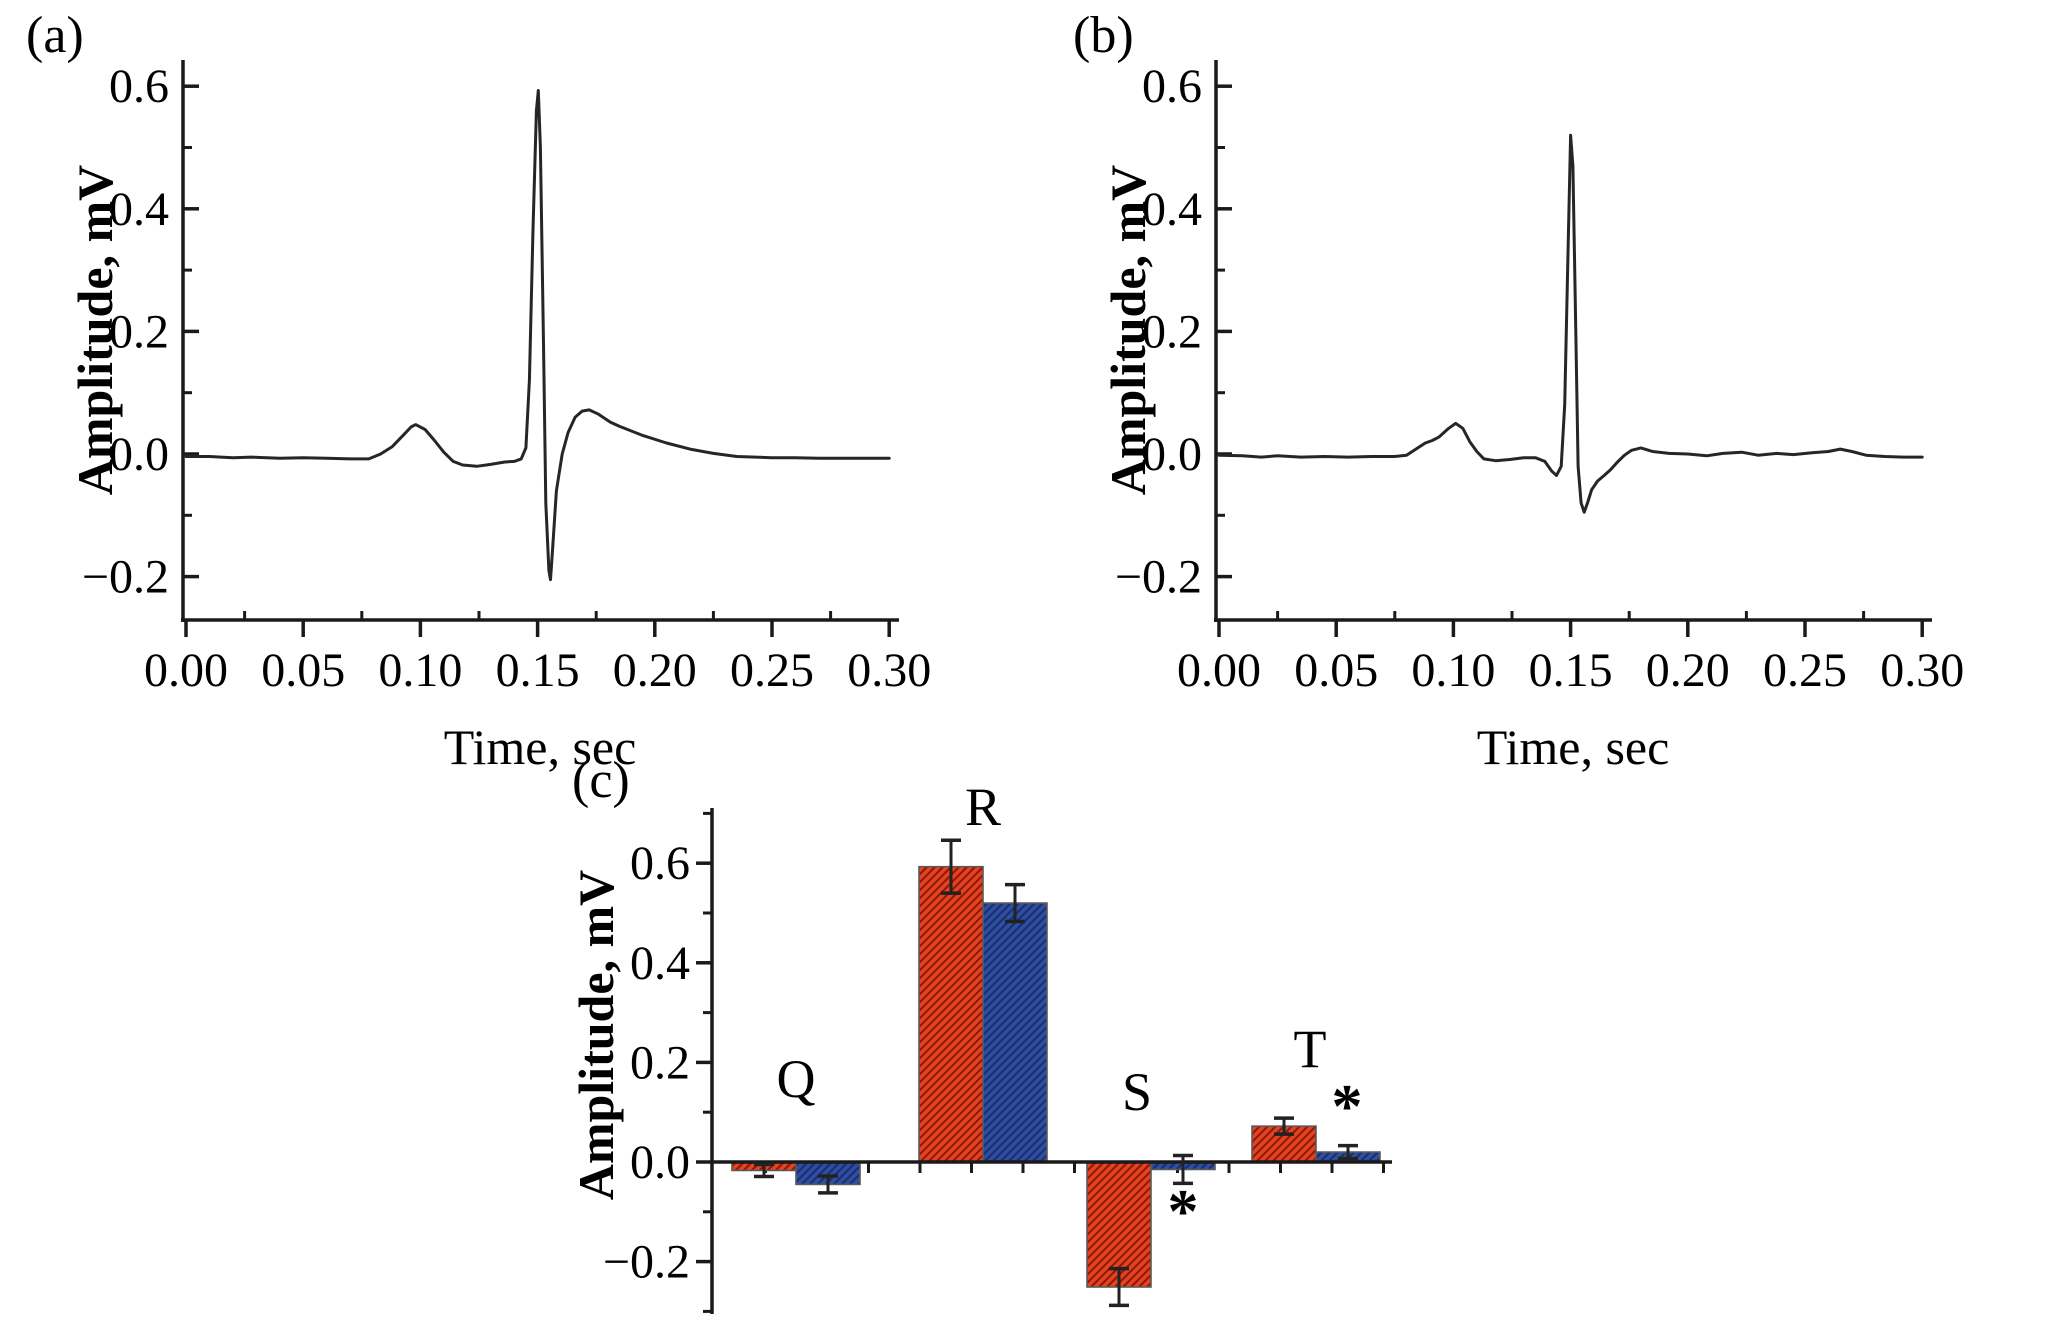 The image size is (2067, 1335). Describe the element at coordinates (1137, 1092) in the screenshot. I see `group-label-S: S` at that location.